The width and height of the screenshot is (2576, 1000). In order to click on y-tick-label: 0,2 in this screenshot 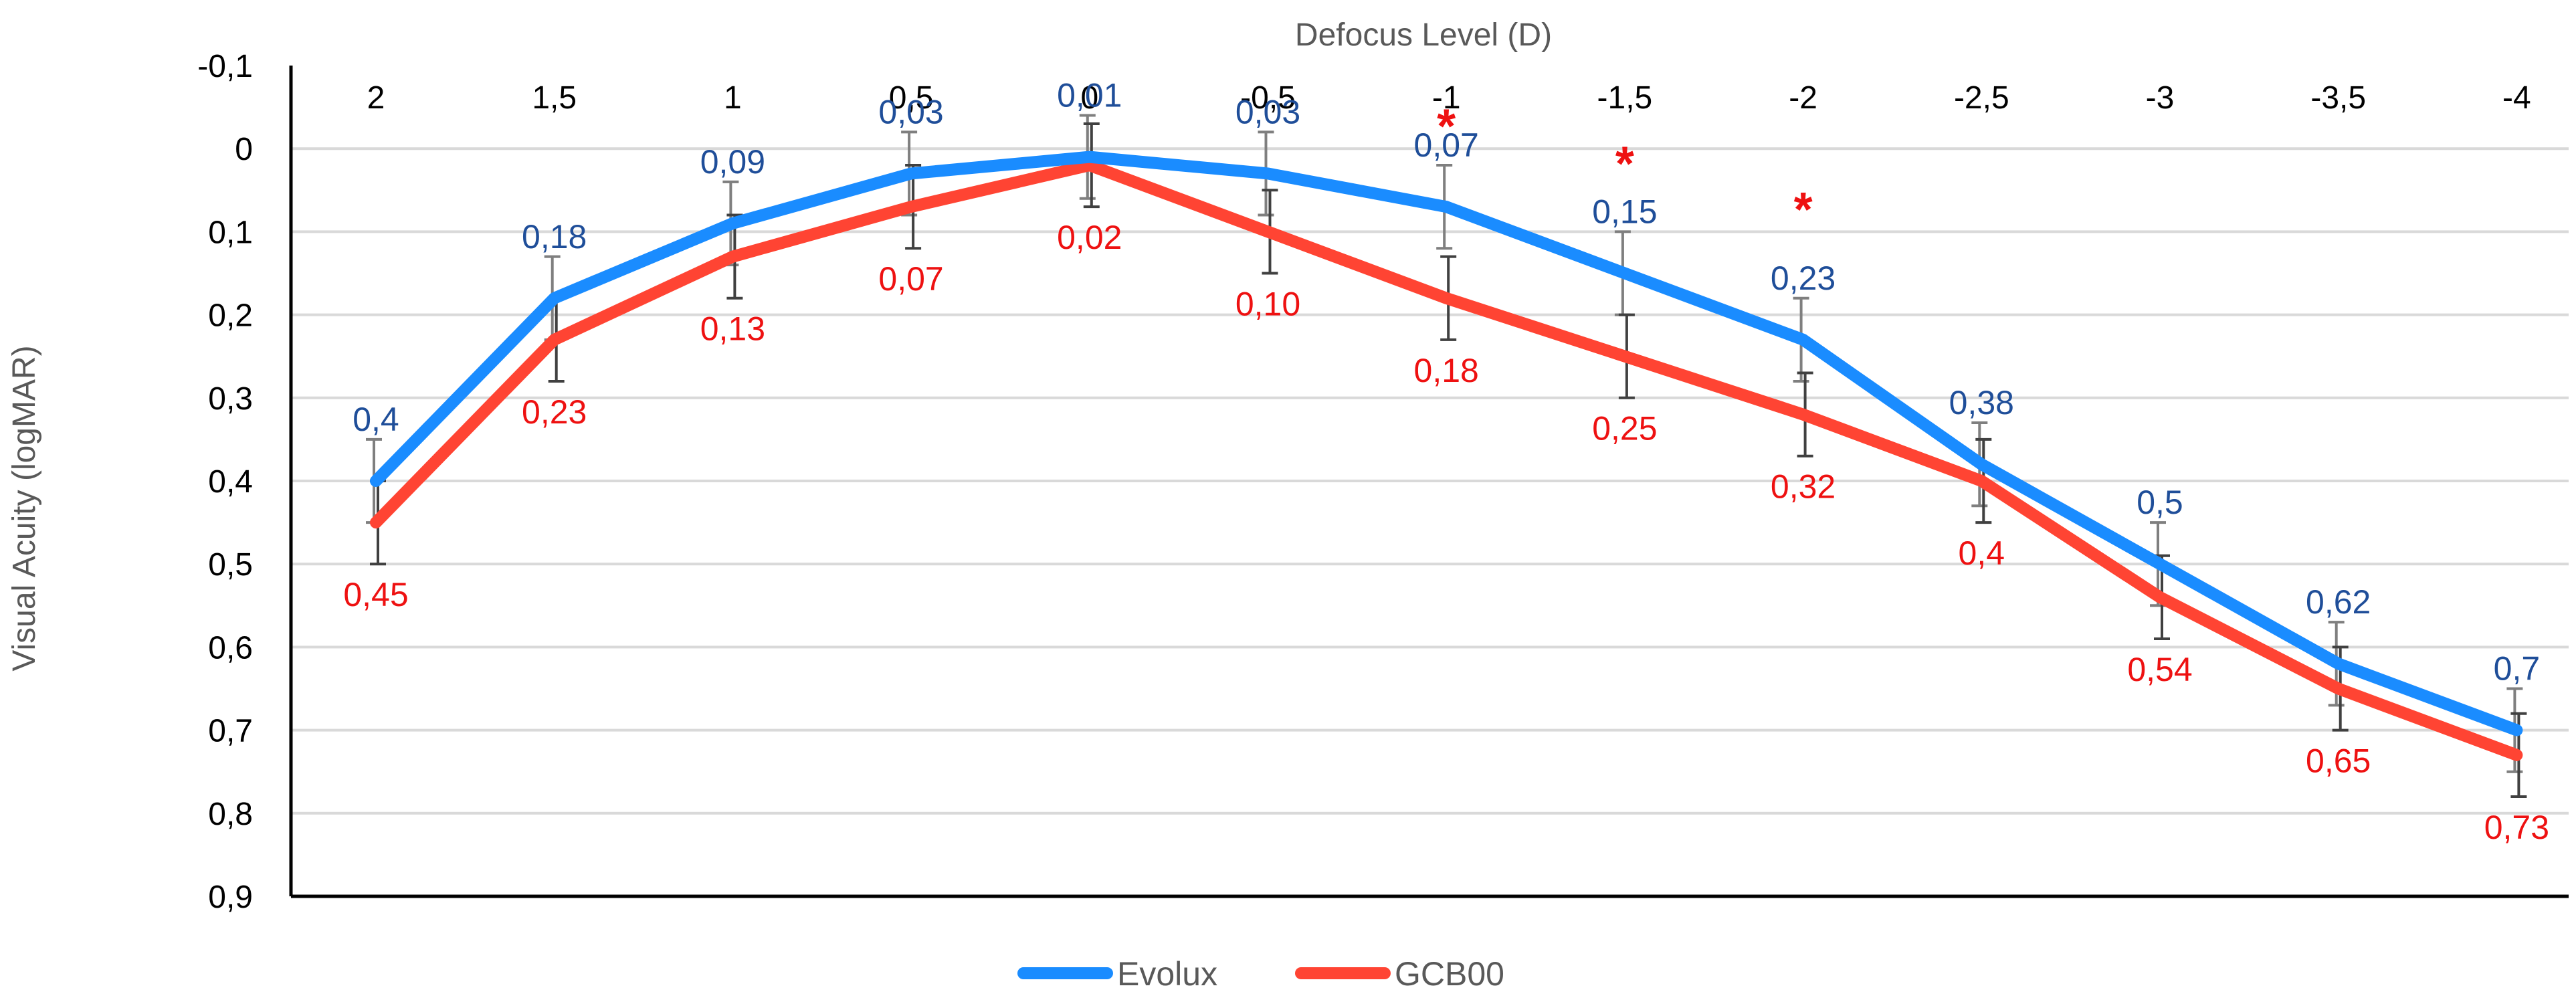, I will do `click(231, 316)`.